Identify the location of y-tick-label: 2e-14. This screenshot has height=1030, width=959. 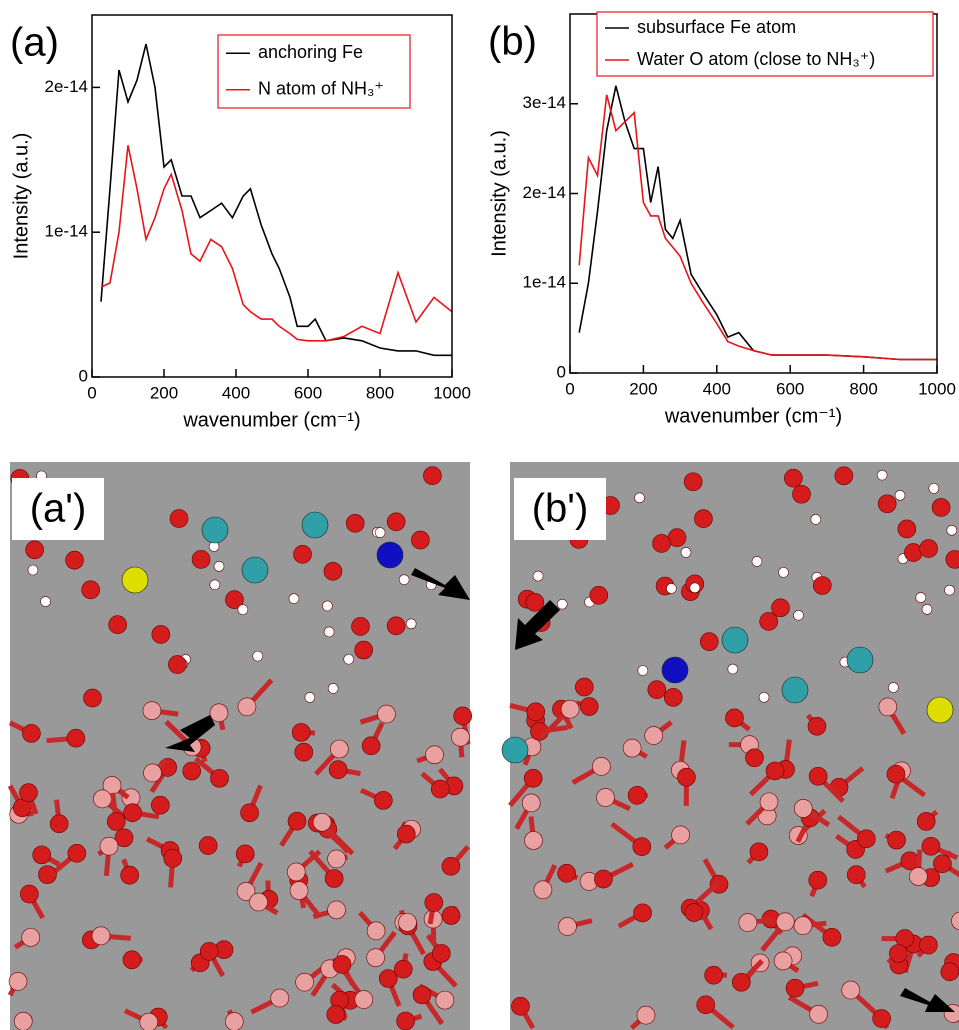
(544, 192).